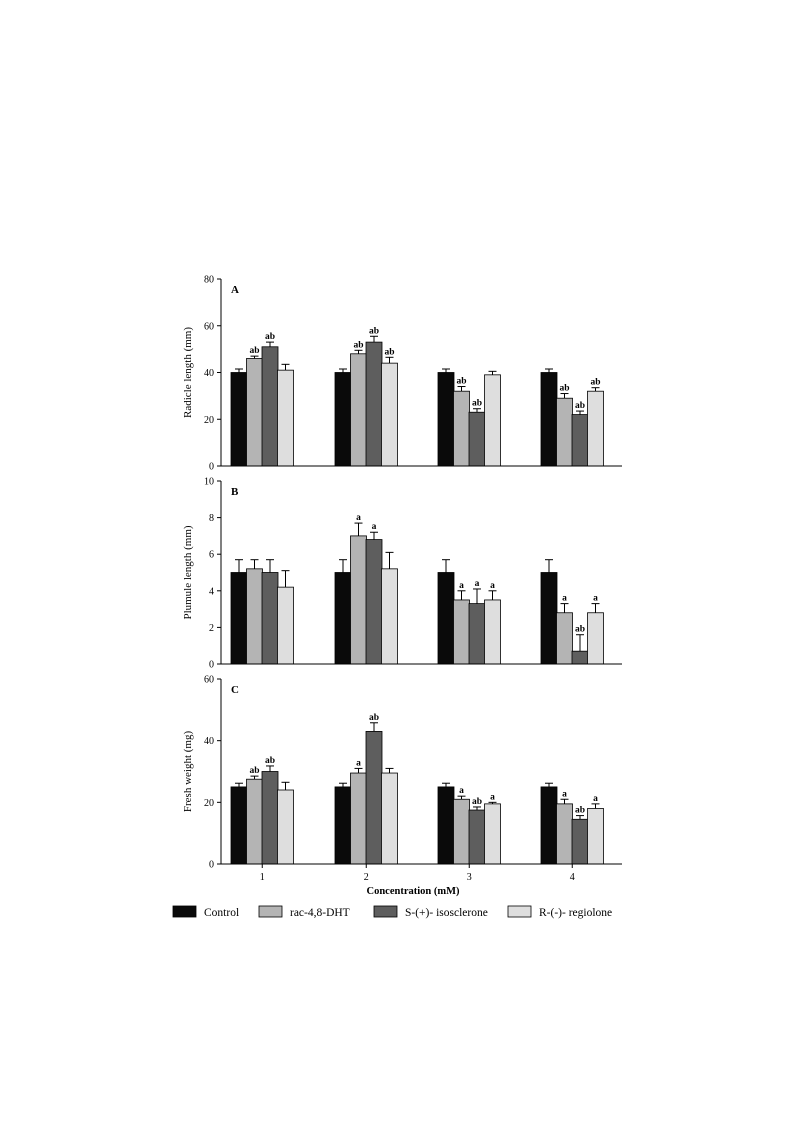 This screenshot has width=793, height=1121. I want to click on bar-A-s1-c4, so click(549, 419).